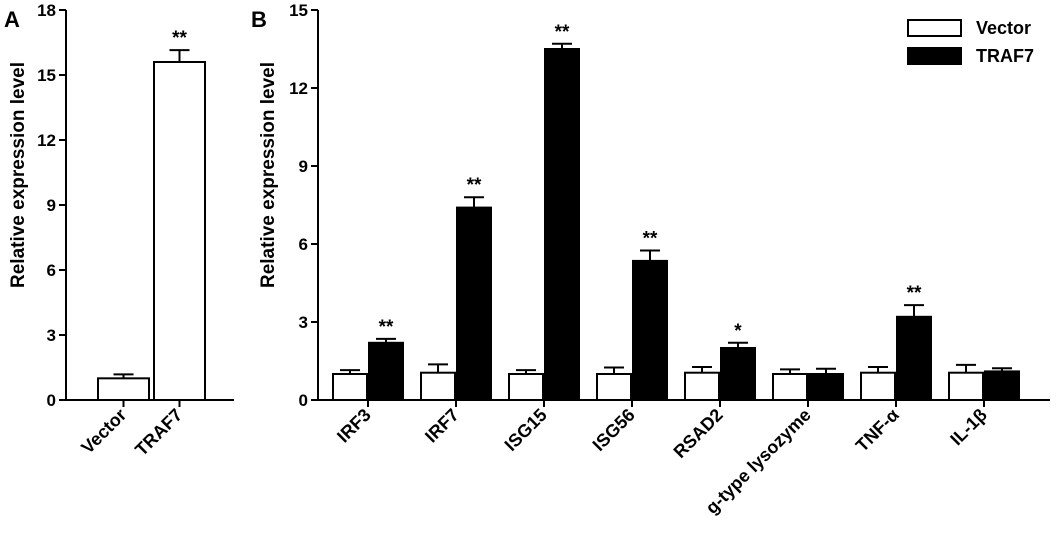 This screenshot has width=1058, height=549. Describe the element at coordinates (1003, 28) in the screenshot. I see `legend-label-vector: Vector` at that location.